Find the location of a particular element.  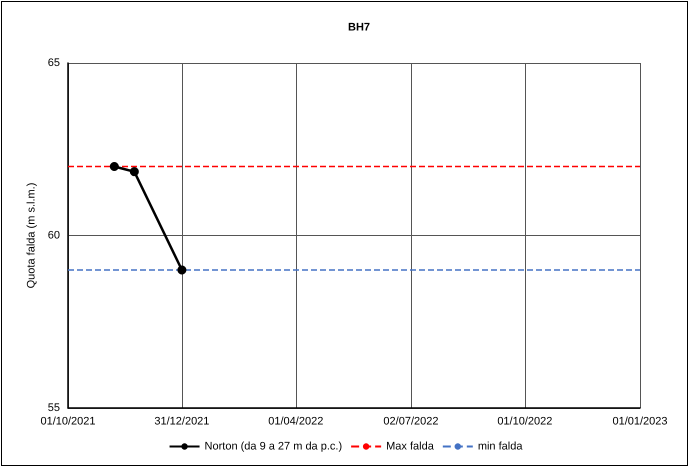

y-tick-label: 60 is located at coordinates (54, 236).